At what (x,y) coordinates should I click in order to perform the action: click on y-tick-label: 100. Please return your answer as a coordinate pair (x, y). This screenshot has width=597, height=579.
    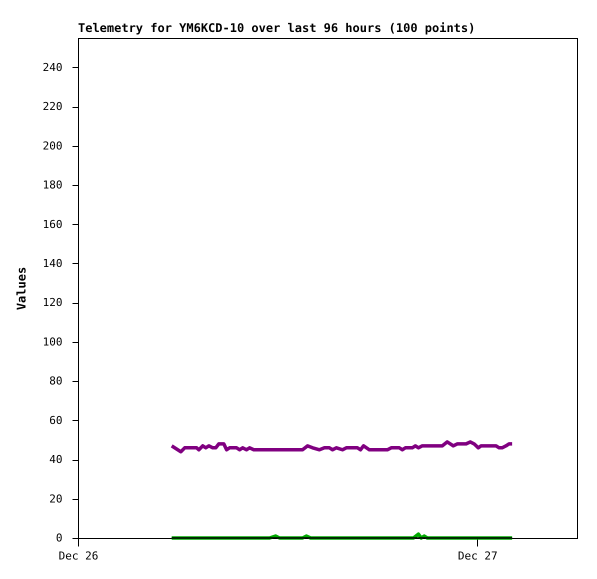
    Looking at the image, I should click on (52, 341).